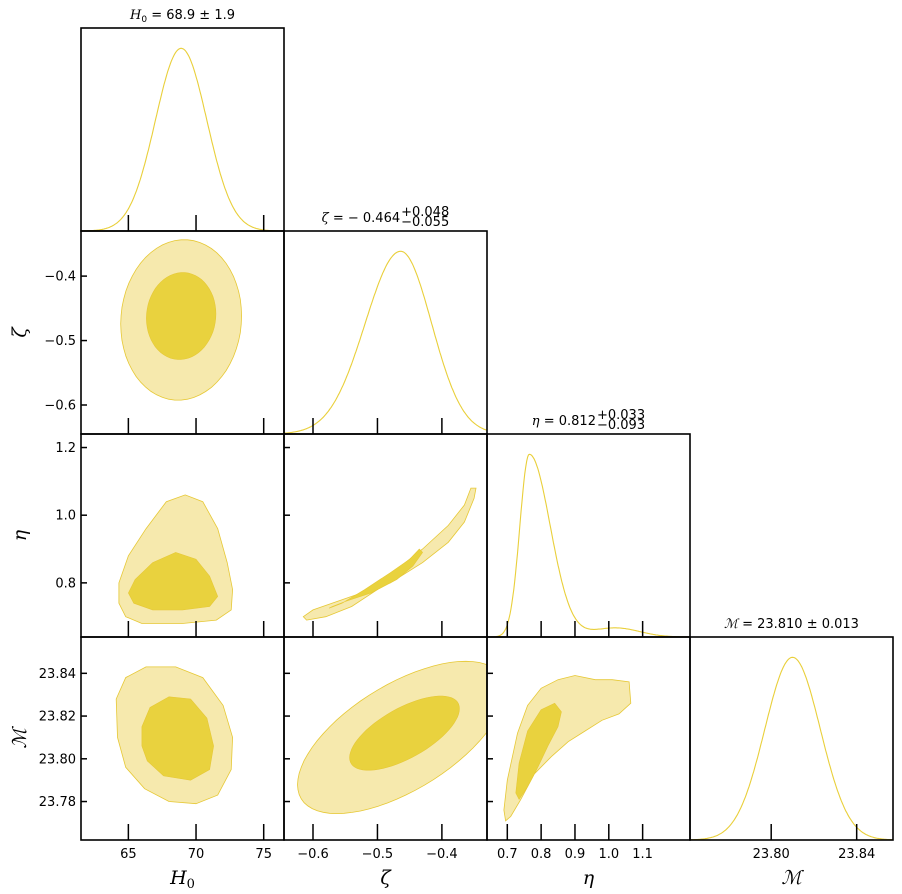 The height and width of the screenshot is (894, 902). What do you see at coordinates (608, 854) in the screenshot?
I see `x-tick-label-eta: 1.0` at bounding box center [608, 854].